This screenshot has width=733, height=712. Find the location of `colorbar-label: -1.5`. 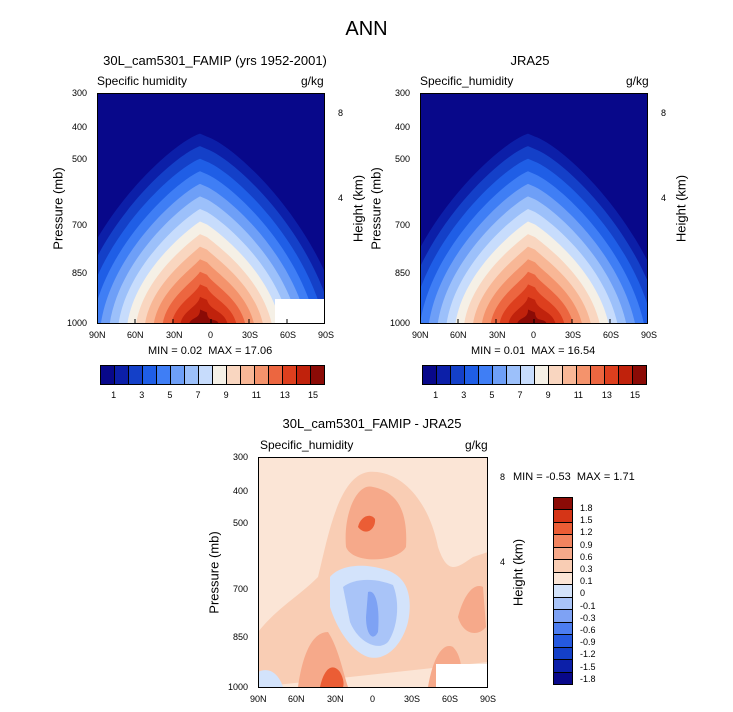

colorbar-label: -1.5 is located at coordinates (588, 666).